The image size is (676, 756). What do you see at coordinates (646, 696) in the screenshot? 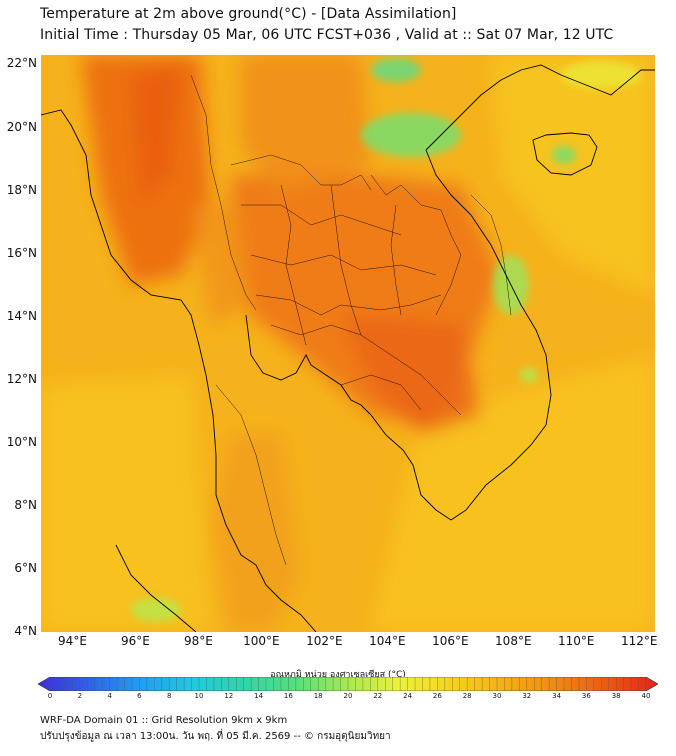
I see `colorbar-tick-label: 40` at bounding box center [646, 696].